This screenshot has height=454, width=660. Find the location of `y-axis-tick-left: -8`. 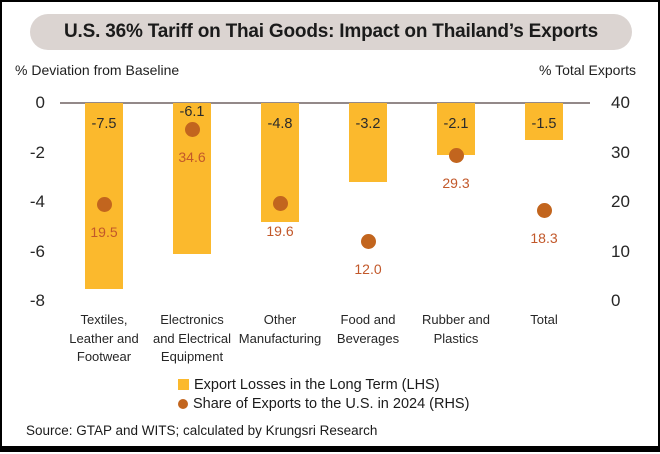

y-axis-tick-left: -8 is located at coordinates (37, 300).